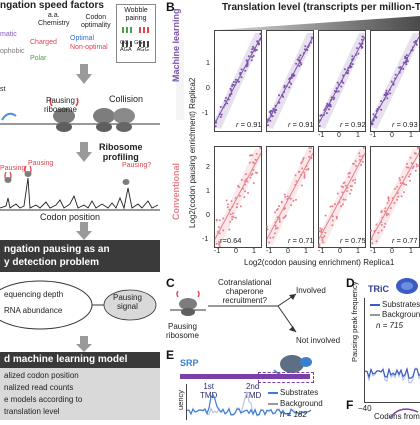 This screenshot has width=420, height=425. What do you see at coordinates (43, 399) in the screenshot?
I see `bullet-item: e models according to` at bounding box center [43, 399].